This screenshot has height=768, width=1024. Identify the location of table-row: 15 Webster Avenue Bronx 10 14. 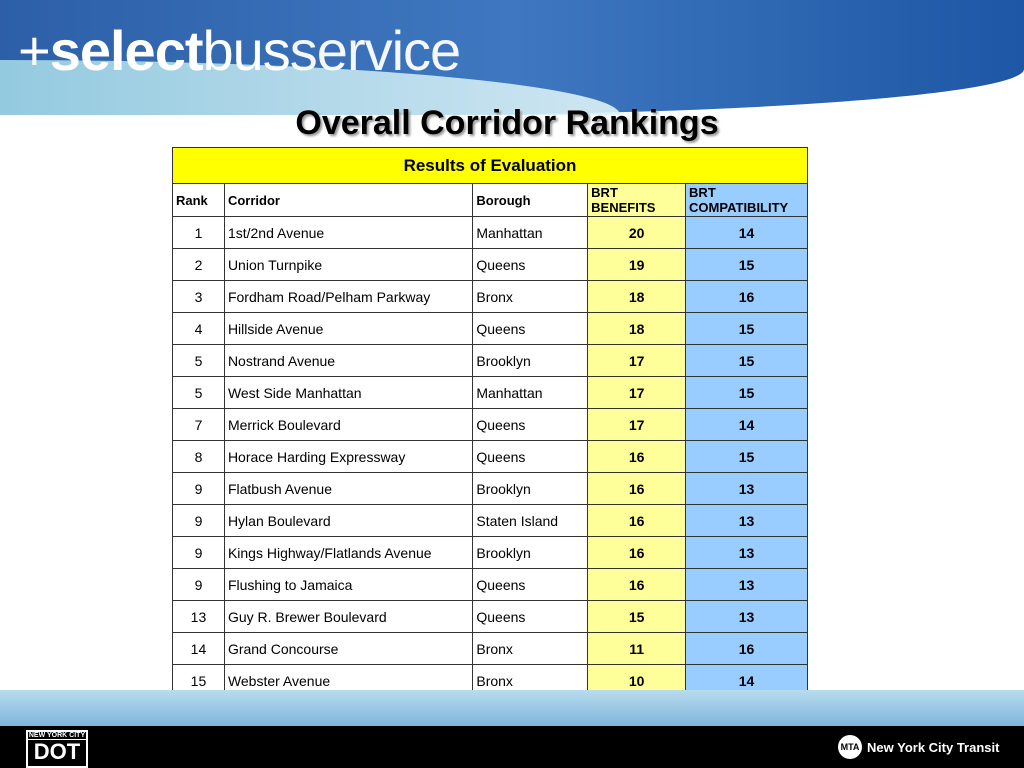
(490, 680).